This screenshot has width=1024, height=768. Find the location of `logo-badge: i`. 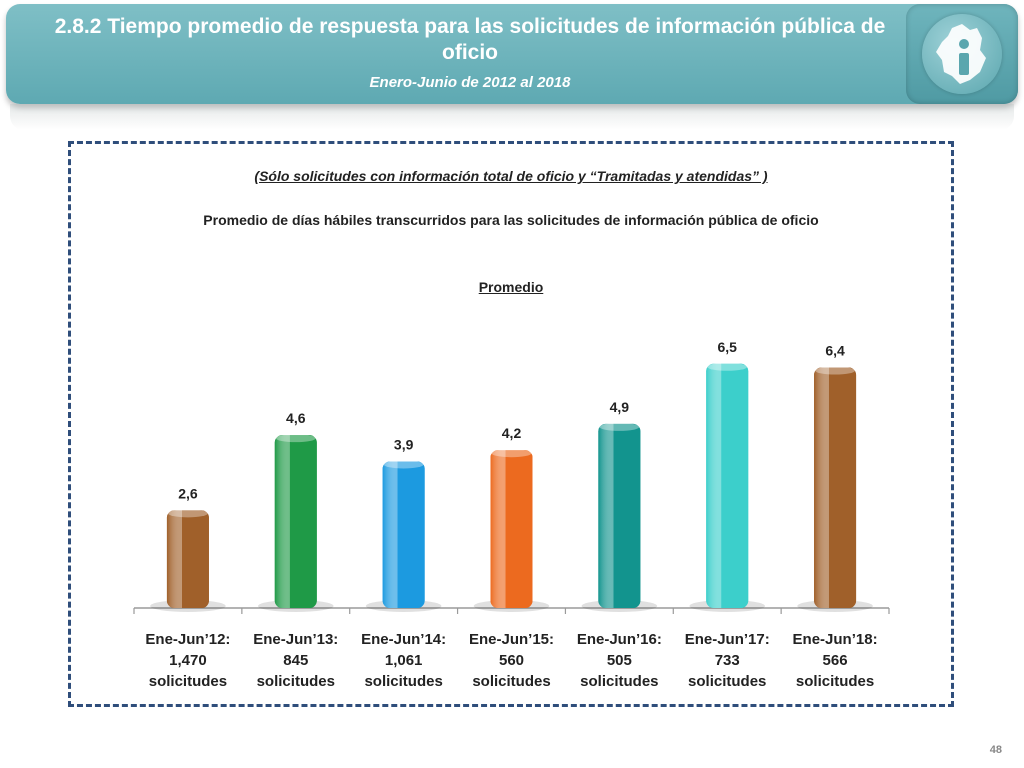

logo-badge: i is located at coordinates (962, 54).